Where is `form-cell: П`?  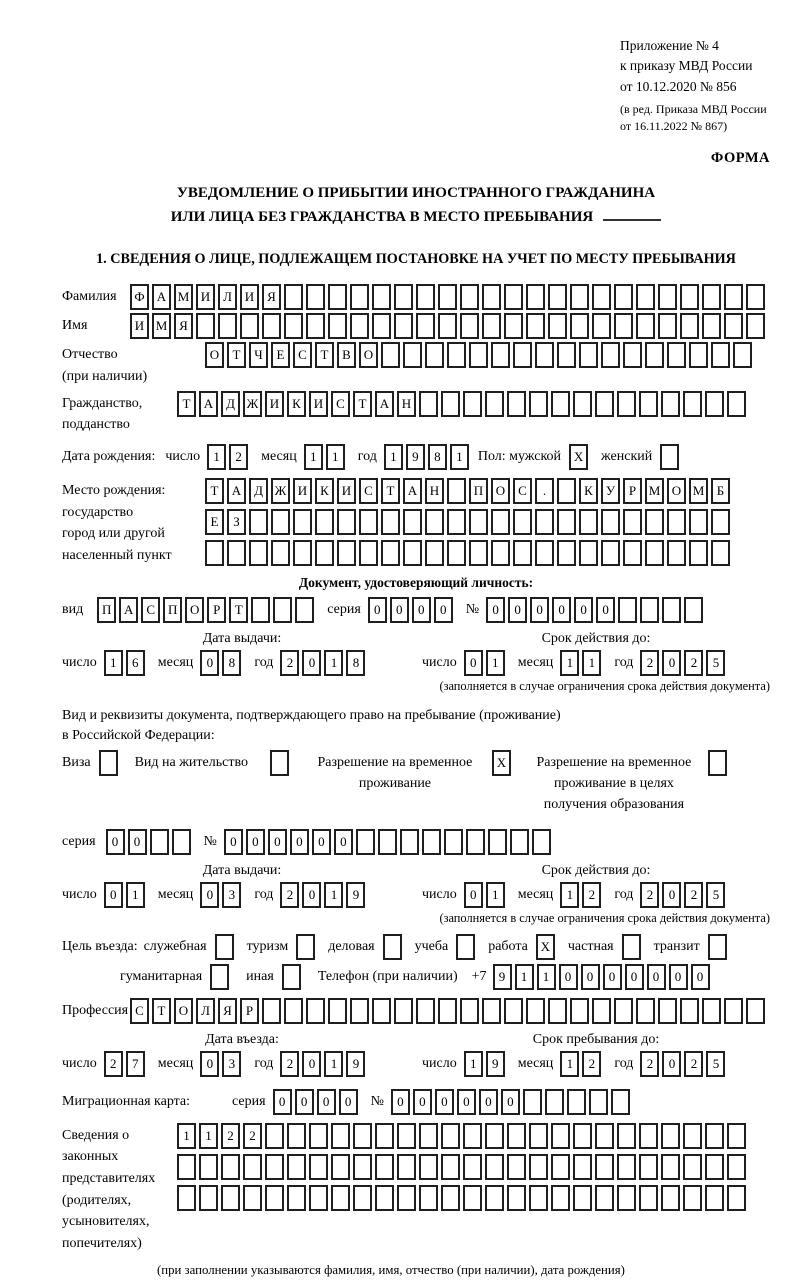
form-cell: П is located at coordinates (478, 491).